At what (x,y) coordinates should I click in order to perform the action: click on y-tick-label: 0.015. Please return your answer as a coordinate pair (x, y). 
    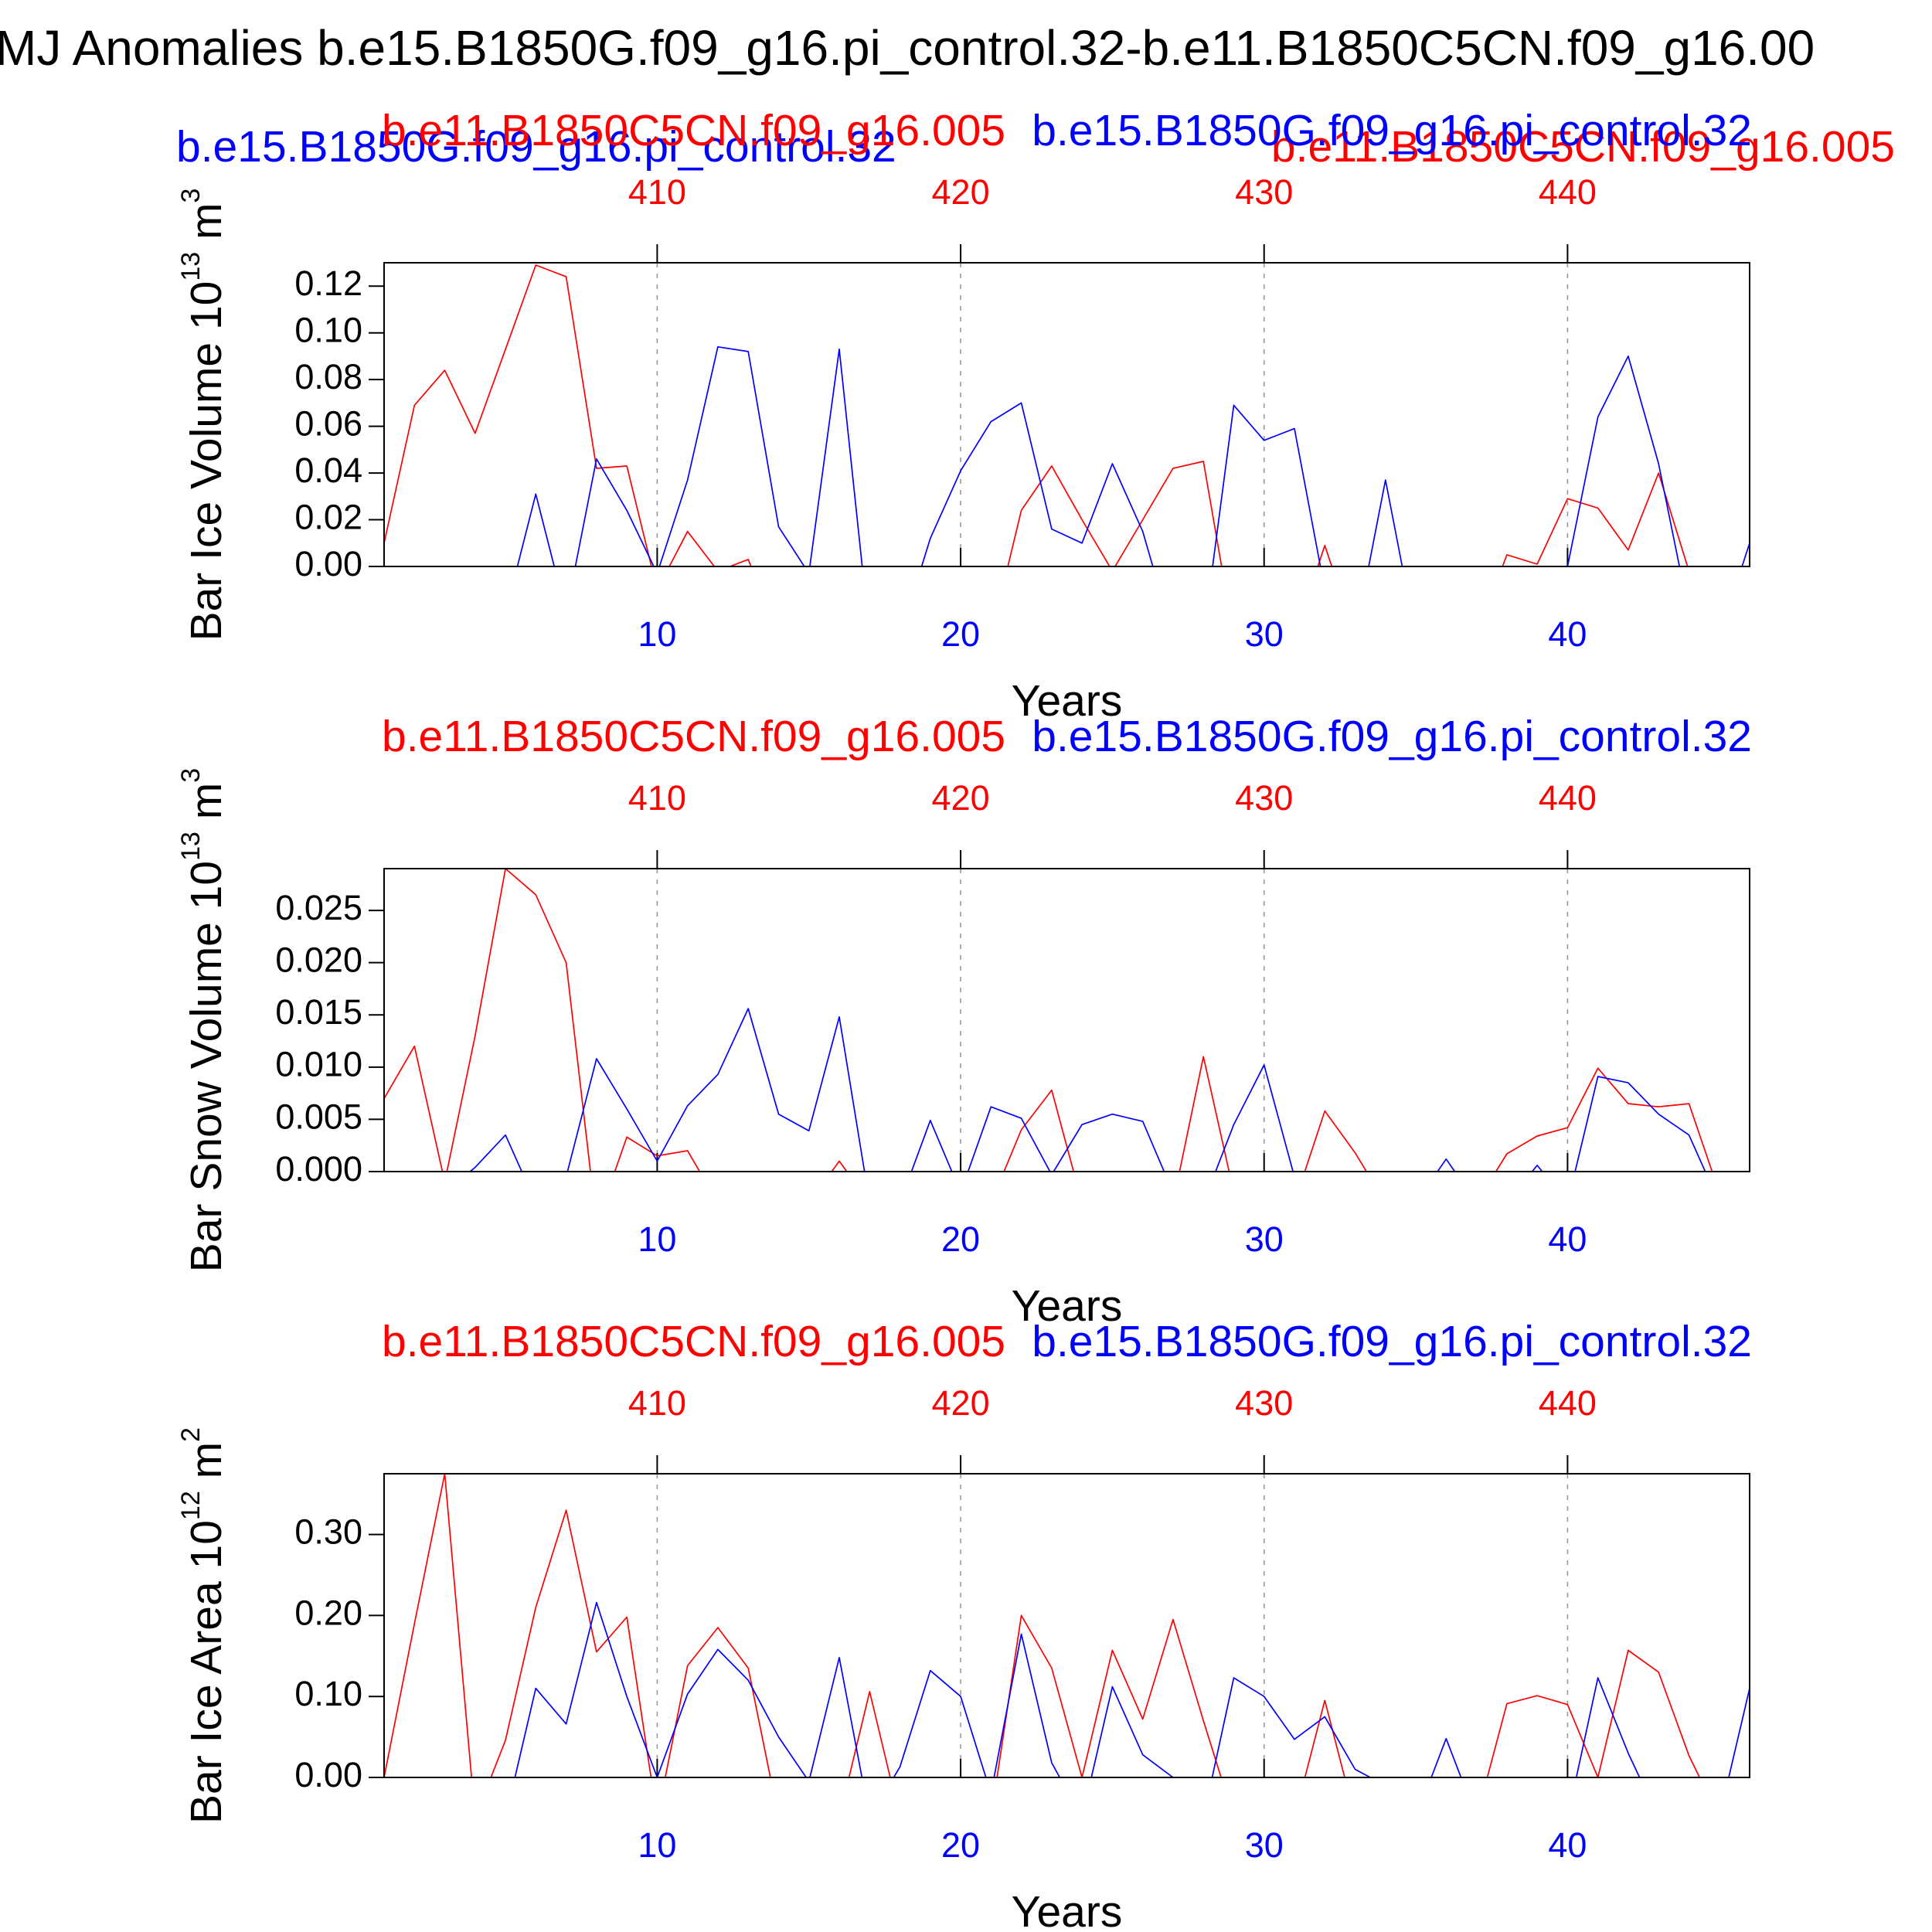
    Looking at the image, I should click on (319, 1012).